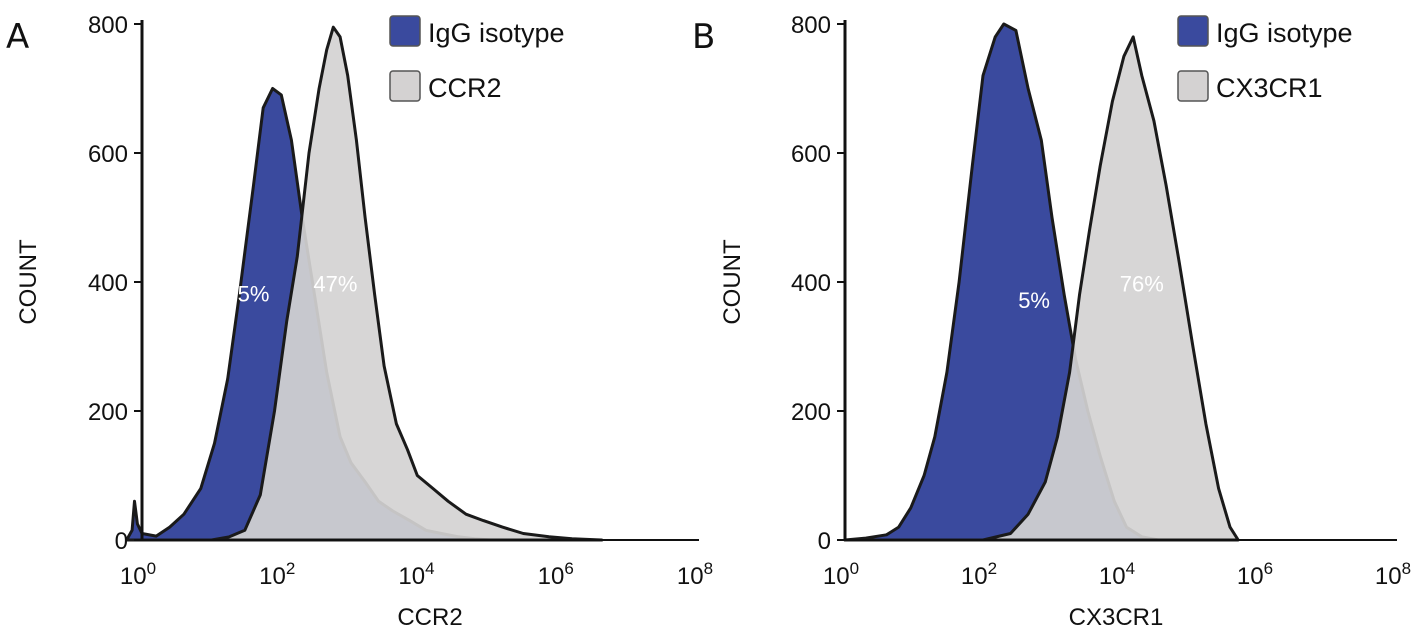 Image resolution: width=1418 pixels, height=636 pixels. What do you see at coordinates (429, 617) in the screenshot?
I see `x-axis-label: CCR2` at bounding box center [429, 617].